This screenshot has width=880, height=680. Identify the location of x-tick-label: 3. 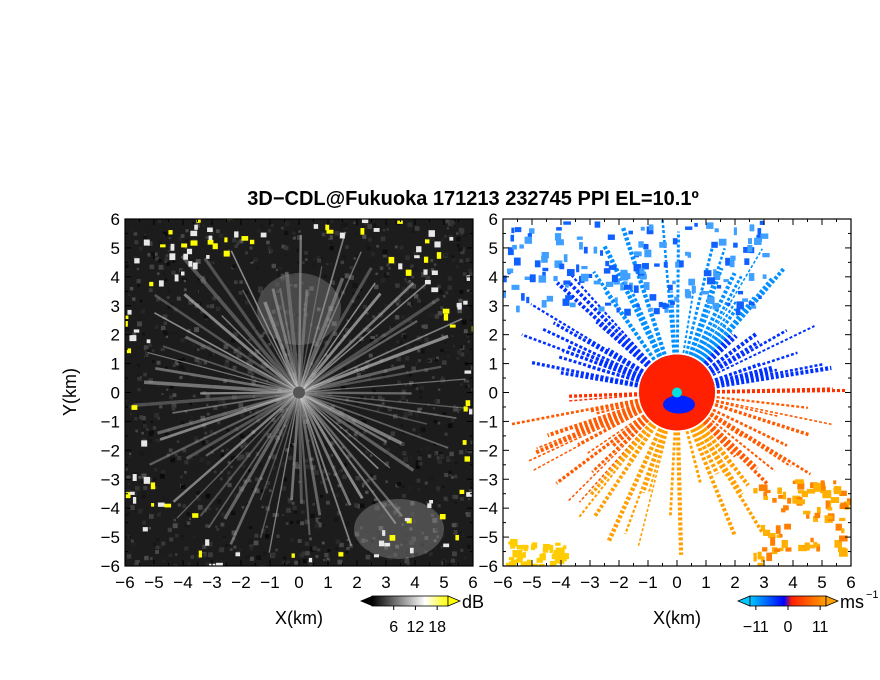
(385, 582).